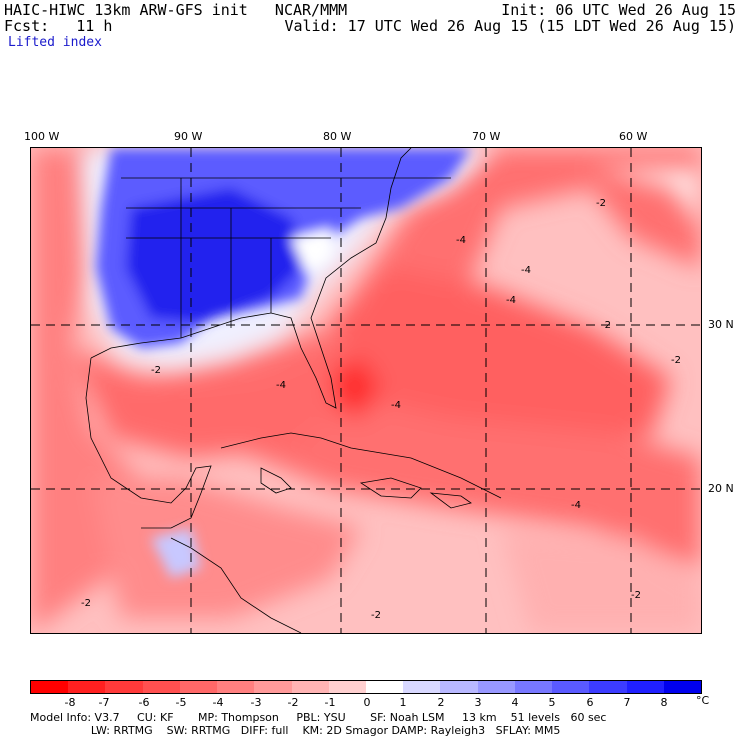 This screenshot has height=740, width=740. I want to click on colorbar-unit: °C, so click(703, 700).